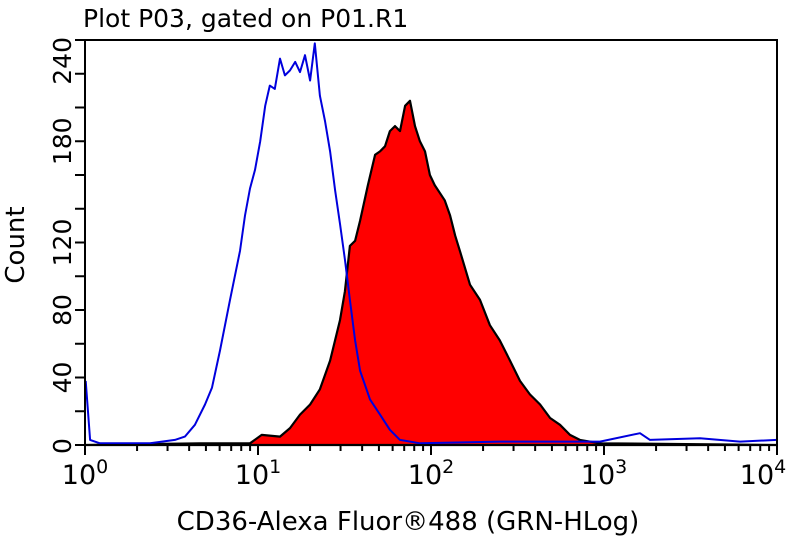  I want to click on x-tick-exponent: 1, so click(275, 467).